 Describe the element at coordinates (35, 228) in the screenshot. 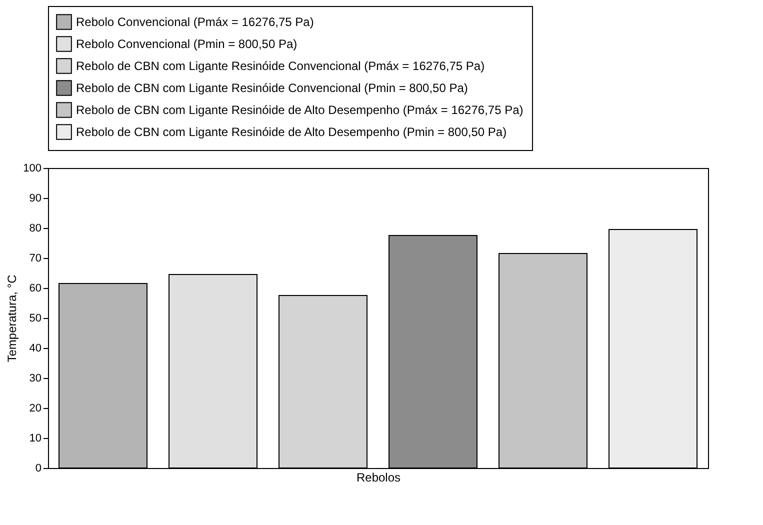

I see `y-tick-label: 80` at that location.